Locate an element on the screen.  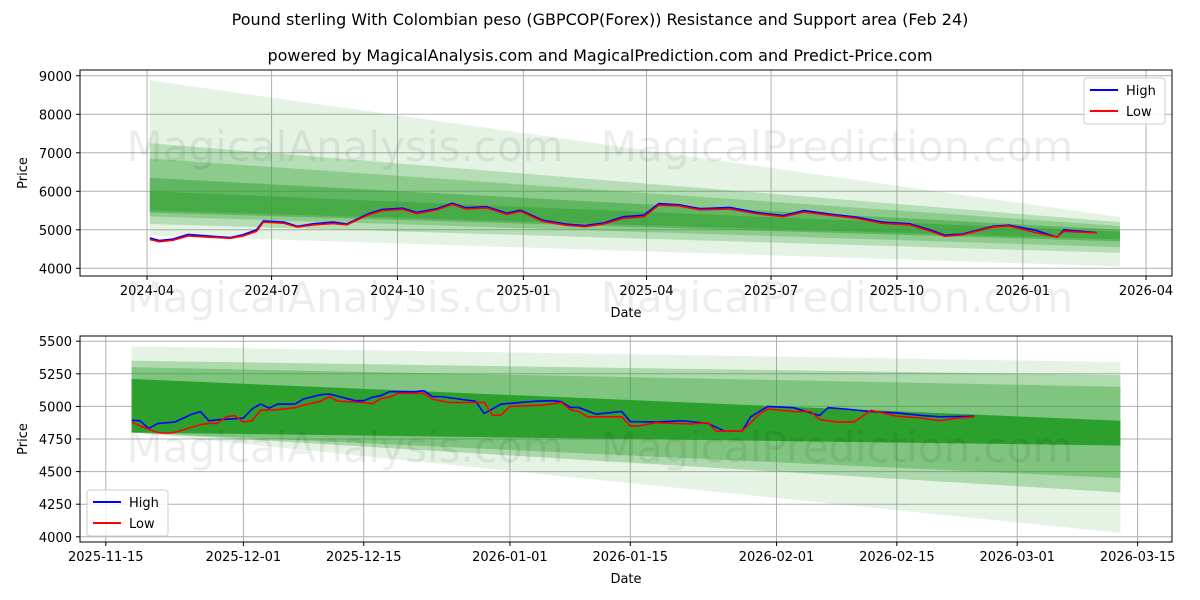
y-tick-label: 4750 is located at coordinates (55, 440).